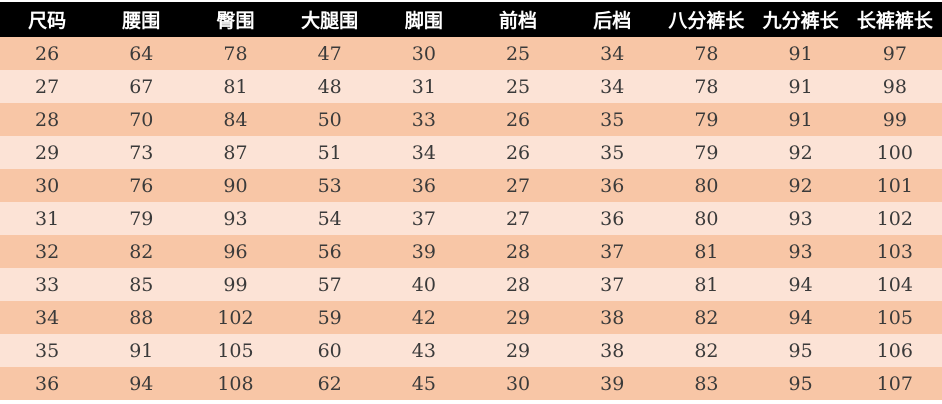 The image size is (942, 404). Describe the element at coordinates (471, 218) in the screenshot. I see `table-row: 31 79 93 54 37 27 36 80 93 102` at that location.